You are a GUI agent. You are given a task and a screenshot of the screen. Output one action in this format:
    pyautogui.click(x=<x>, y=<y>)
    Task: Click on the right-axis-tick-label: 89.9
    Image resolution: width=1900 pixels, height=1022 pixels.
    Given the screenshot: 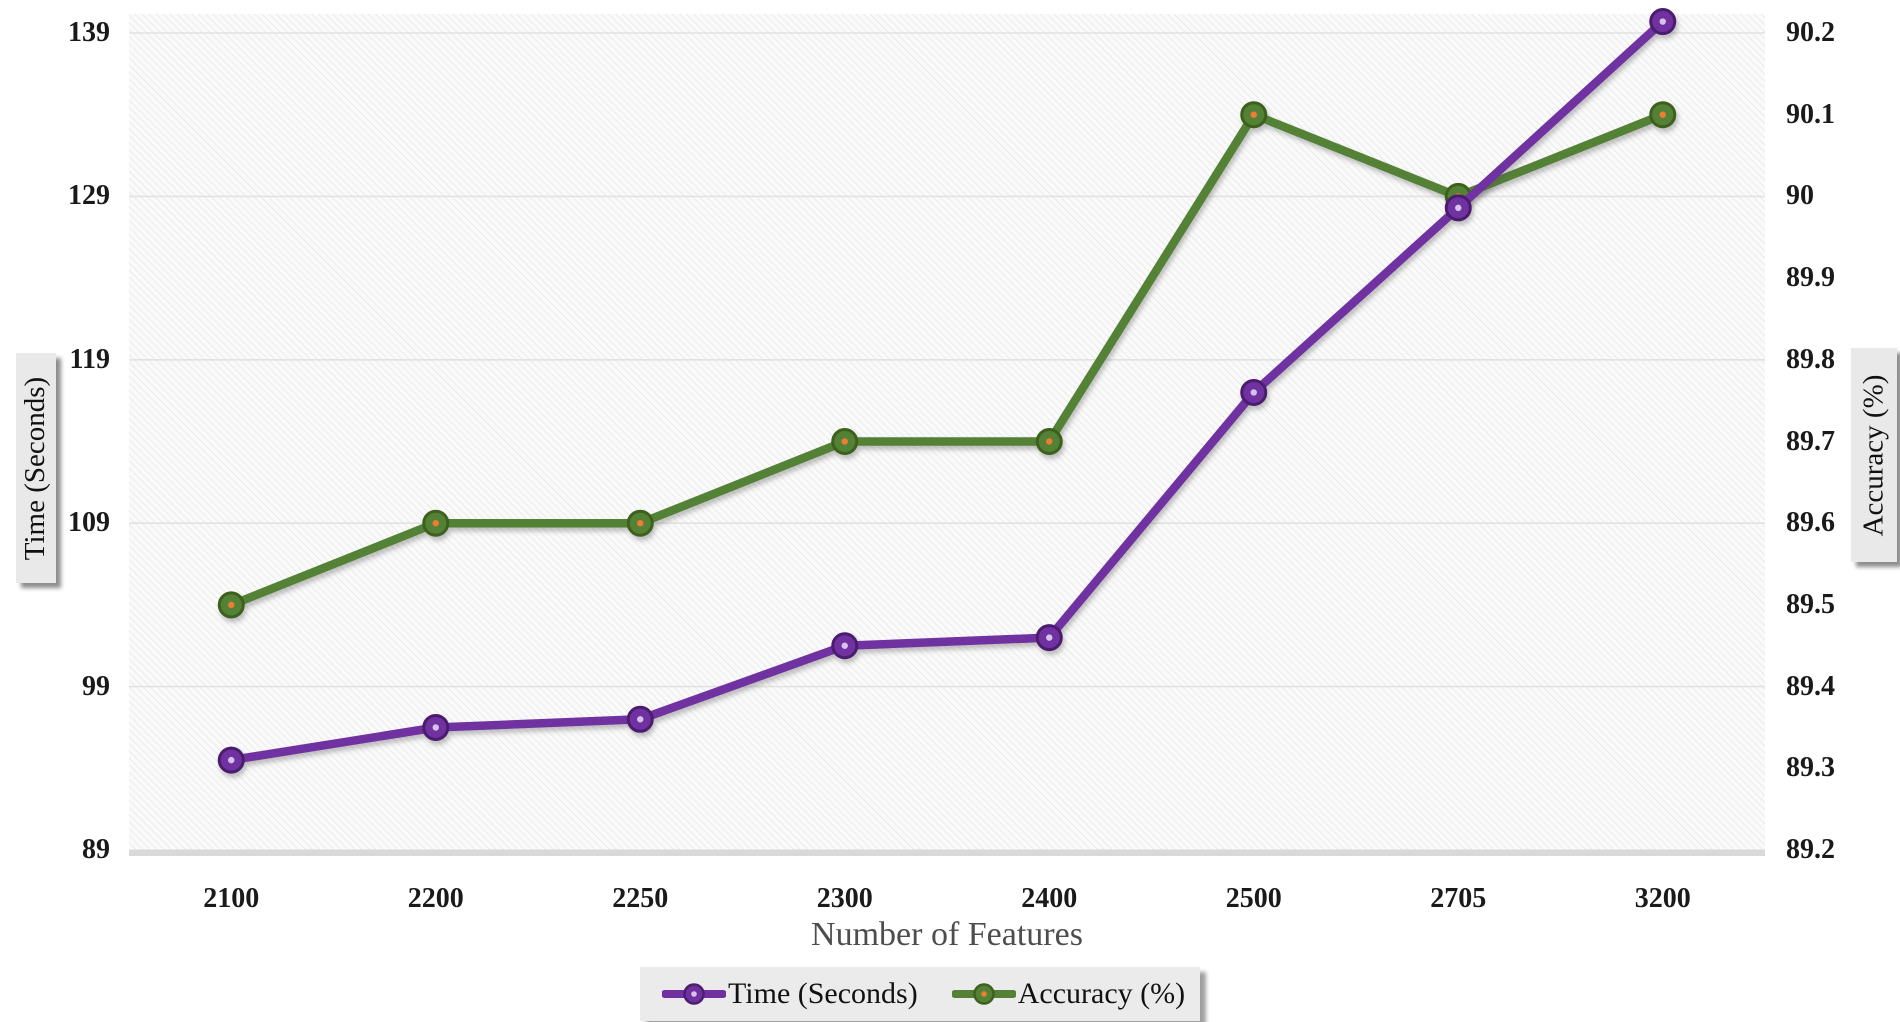 What is the action you would take?
    pyautogui.click(x=1810, y=278)
    